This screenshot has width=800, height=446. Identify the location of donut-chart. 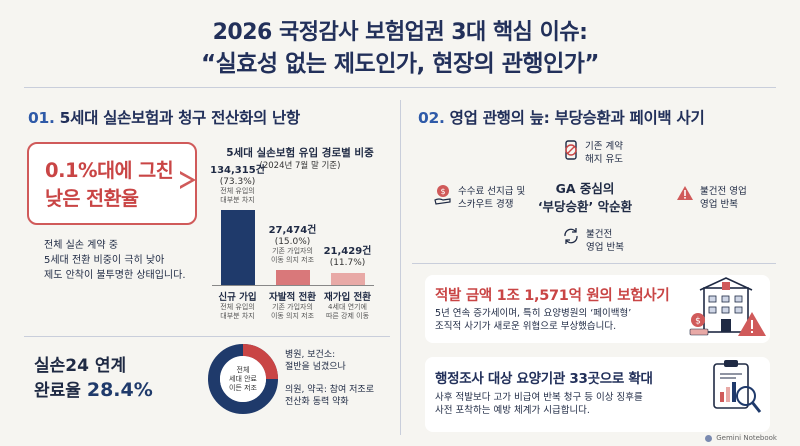
(243, 379).